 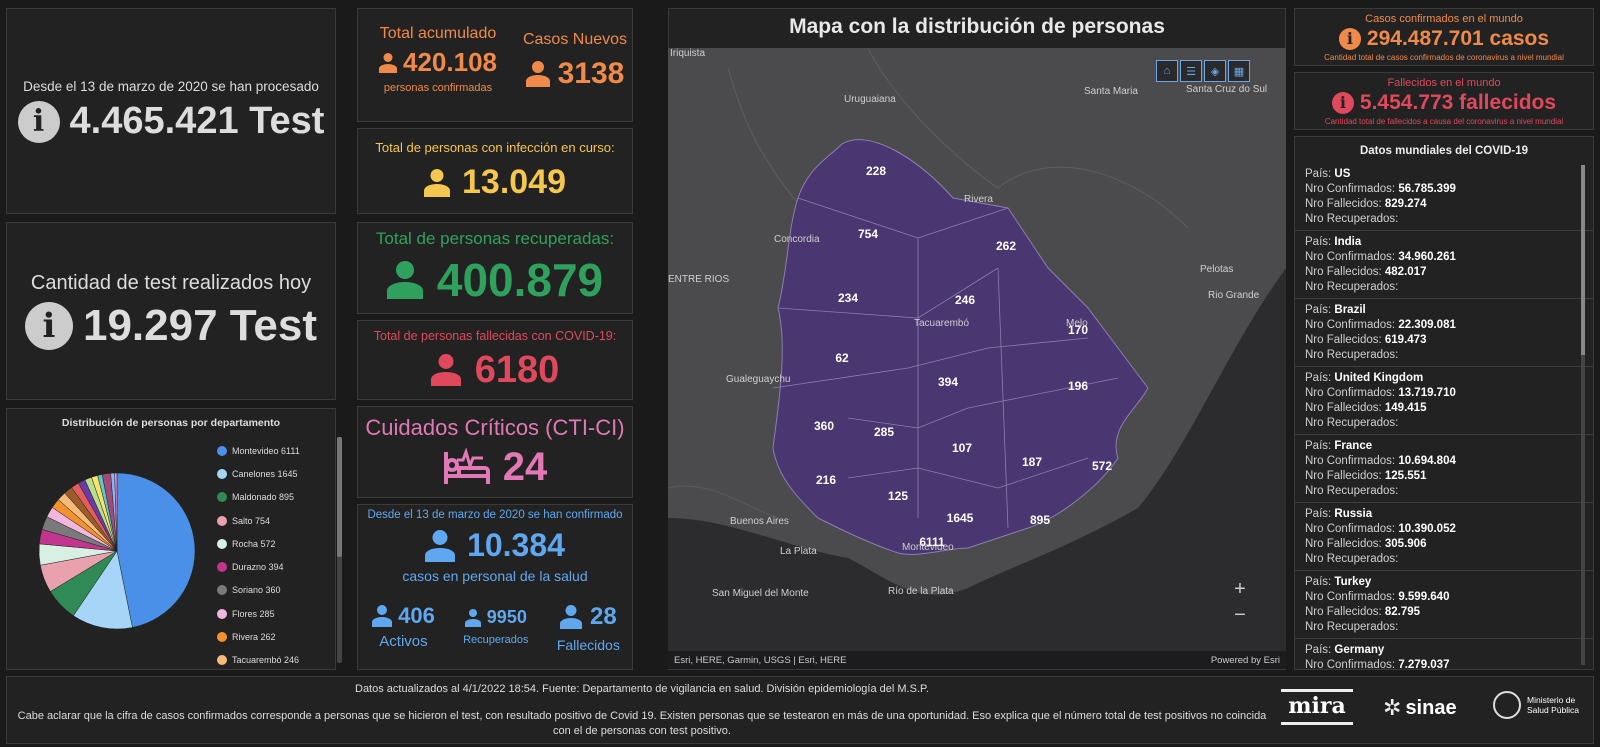 What do you see at coordinates (798, 551) in the screenshot?
I see `map-place-label: La Plata` at bounding box center [798, 551].